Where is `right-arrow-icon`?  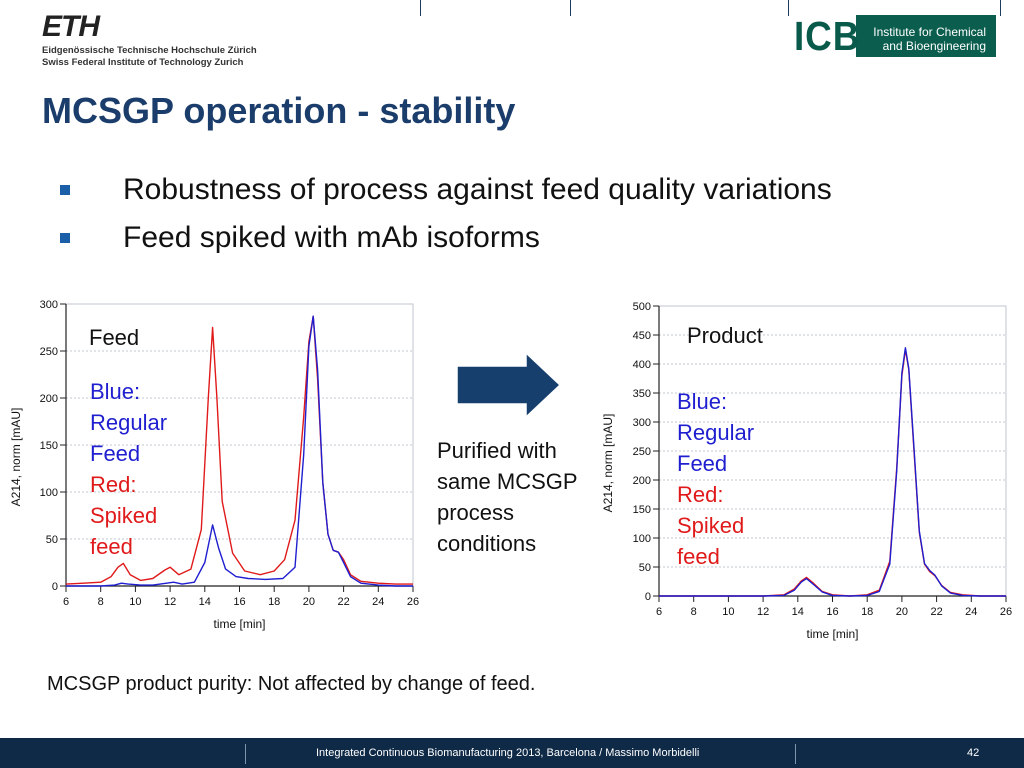
right-arrow-icon is located at coordinates (509, 385).